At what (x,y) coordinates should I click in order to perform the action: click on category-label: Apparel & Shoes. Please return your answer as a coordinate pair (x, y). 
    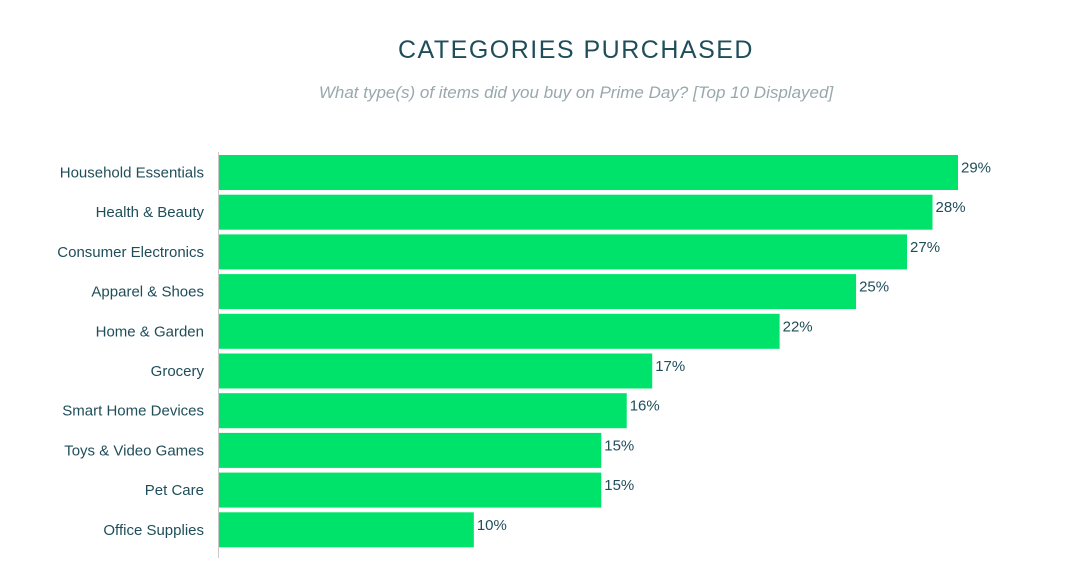
    Looking at the image, I should click on (147, 292).